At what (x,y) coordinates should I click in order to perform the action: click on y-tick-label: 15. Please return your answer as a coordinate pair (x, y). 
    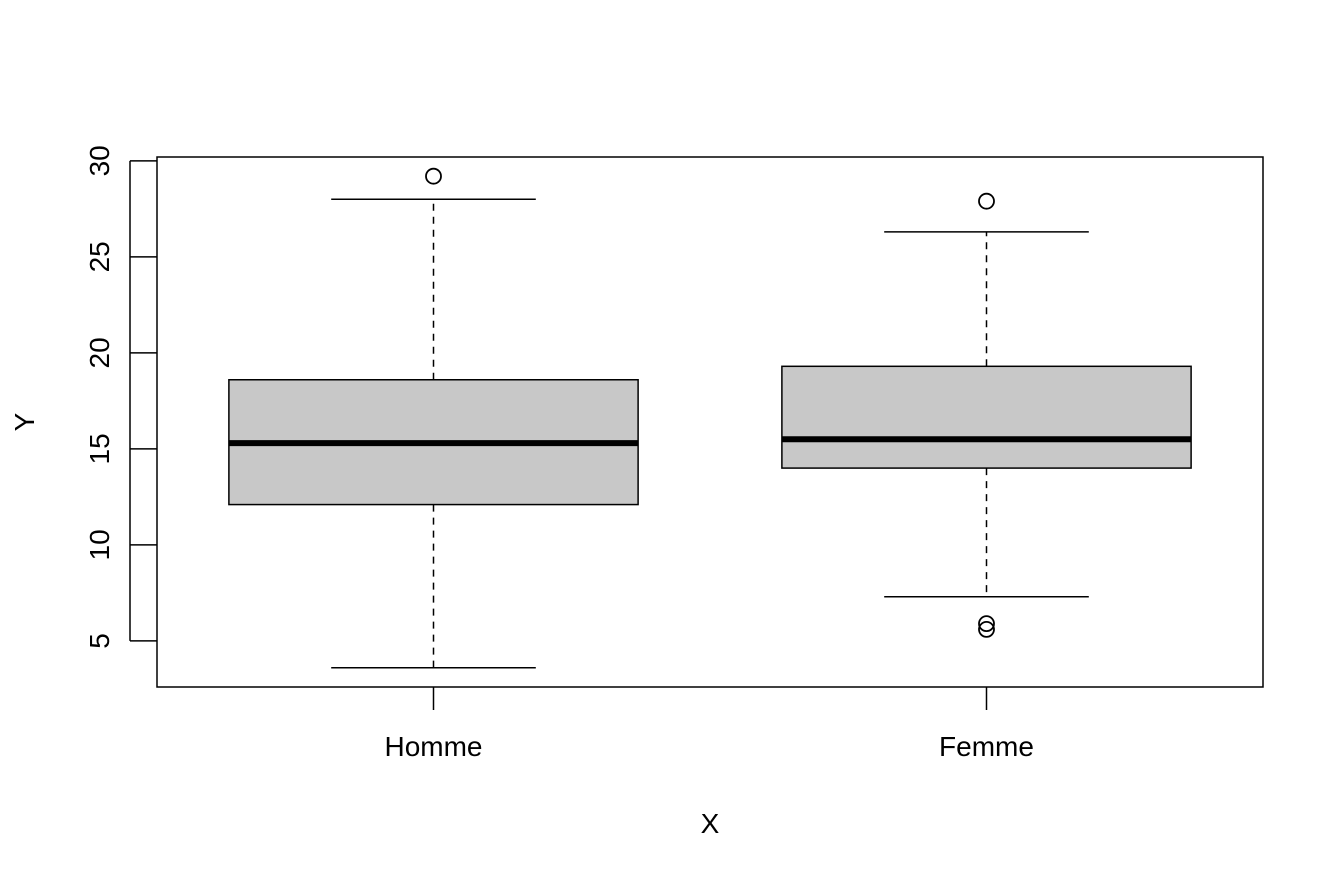
    Looking at the image, I should click on (99, 448).